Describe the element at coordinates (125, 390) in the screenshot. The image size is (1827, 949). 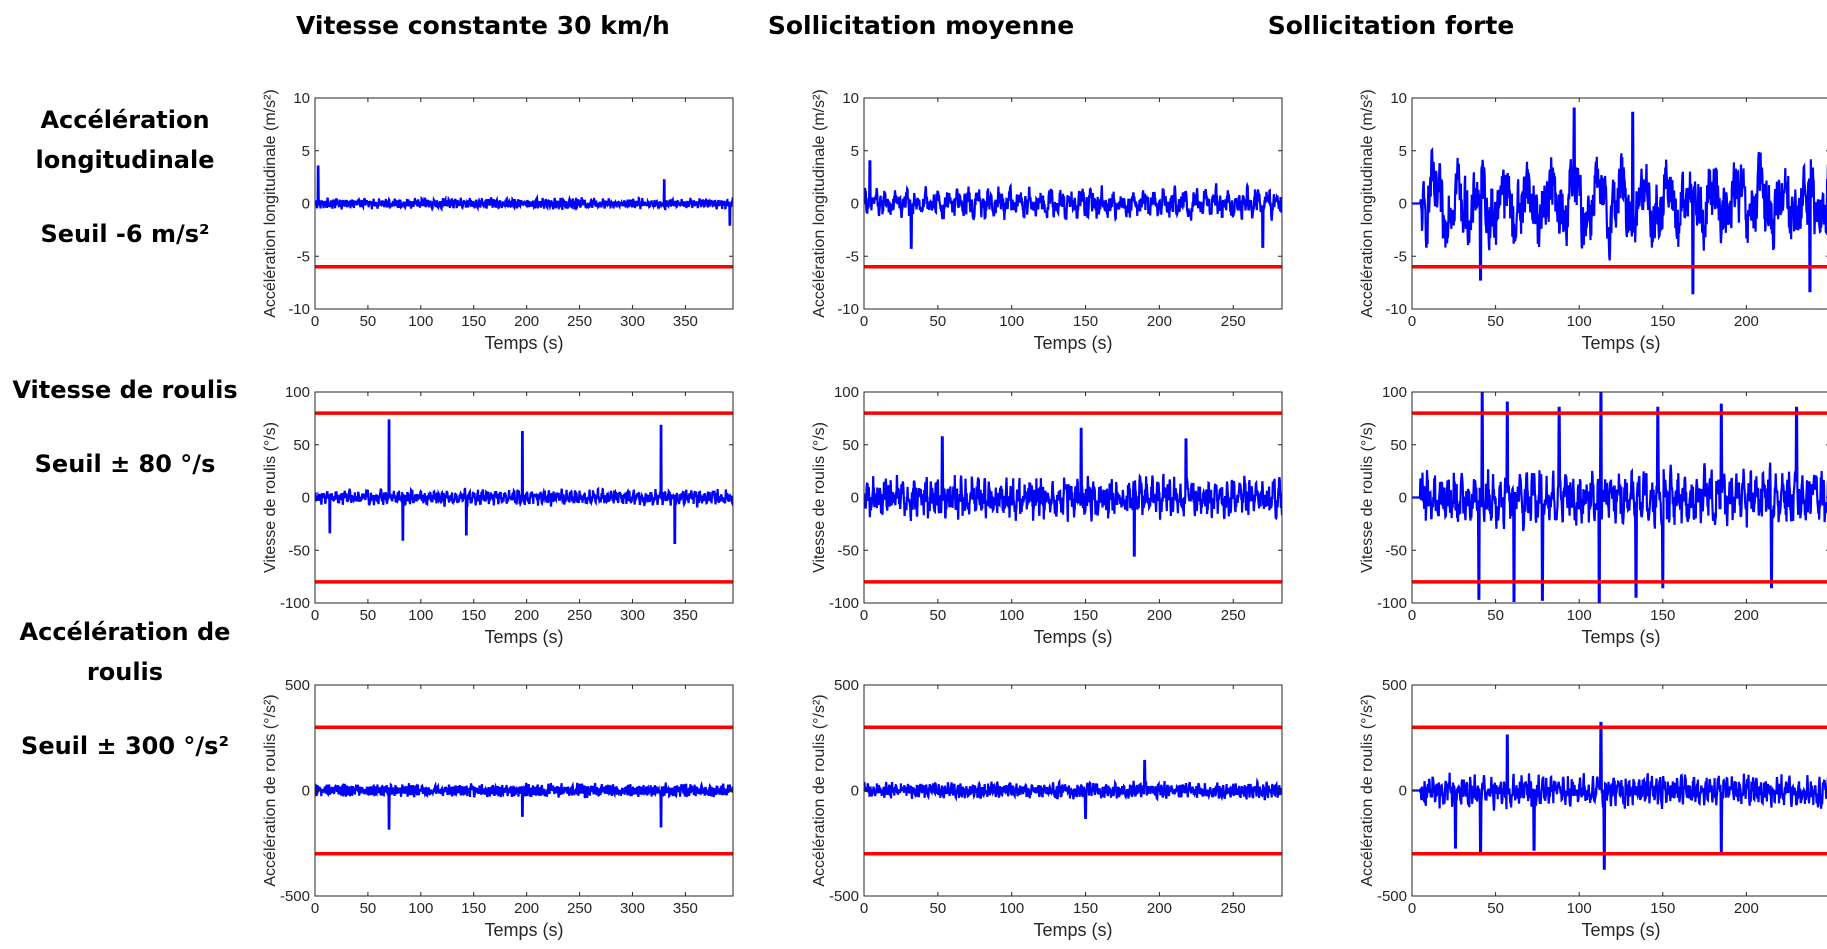
I see `row-label-roll-rate-line1: Vitesse de roulis` at that location.